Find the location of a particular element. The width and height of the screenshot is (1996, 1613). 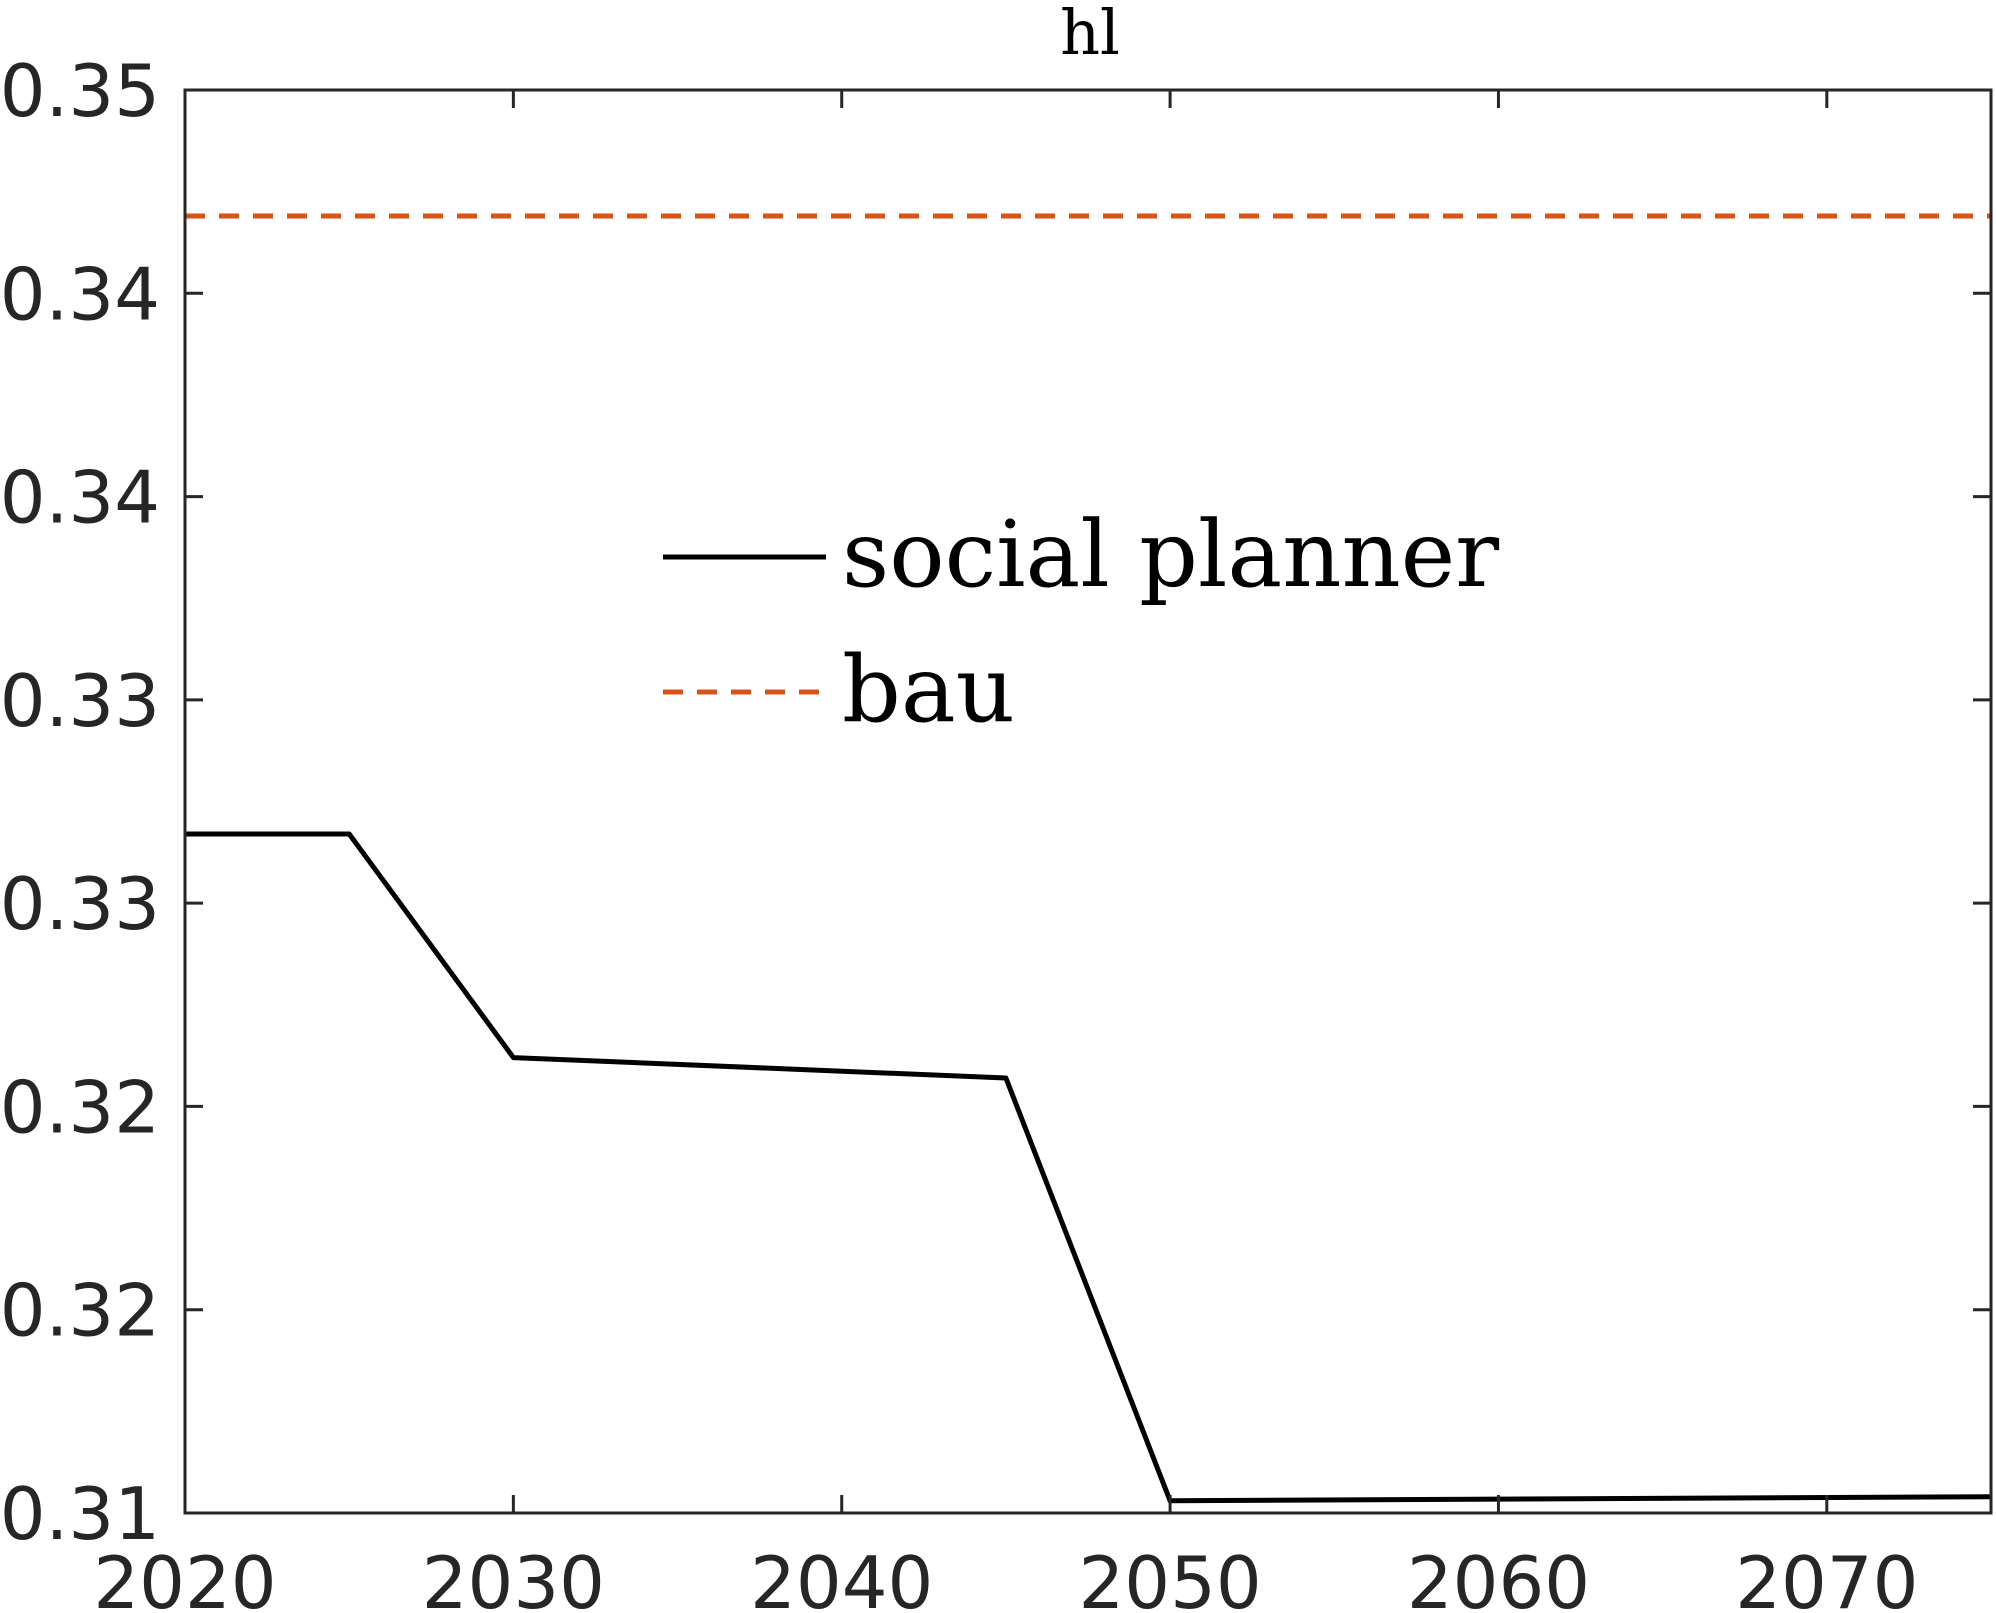

x-tick-label: 2040 is located at coordinates (841, 1577).